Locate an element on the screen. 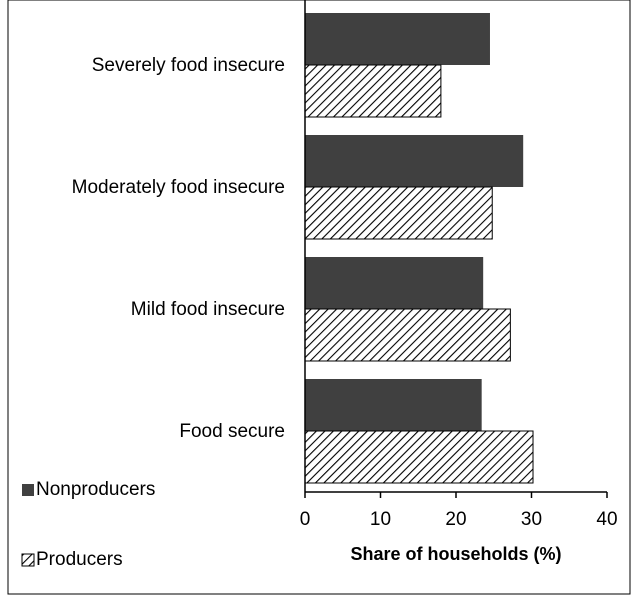 The height and width of the screenshot is (595, 631). x-tick-label: 10 is located at coordinates (380, 519).